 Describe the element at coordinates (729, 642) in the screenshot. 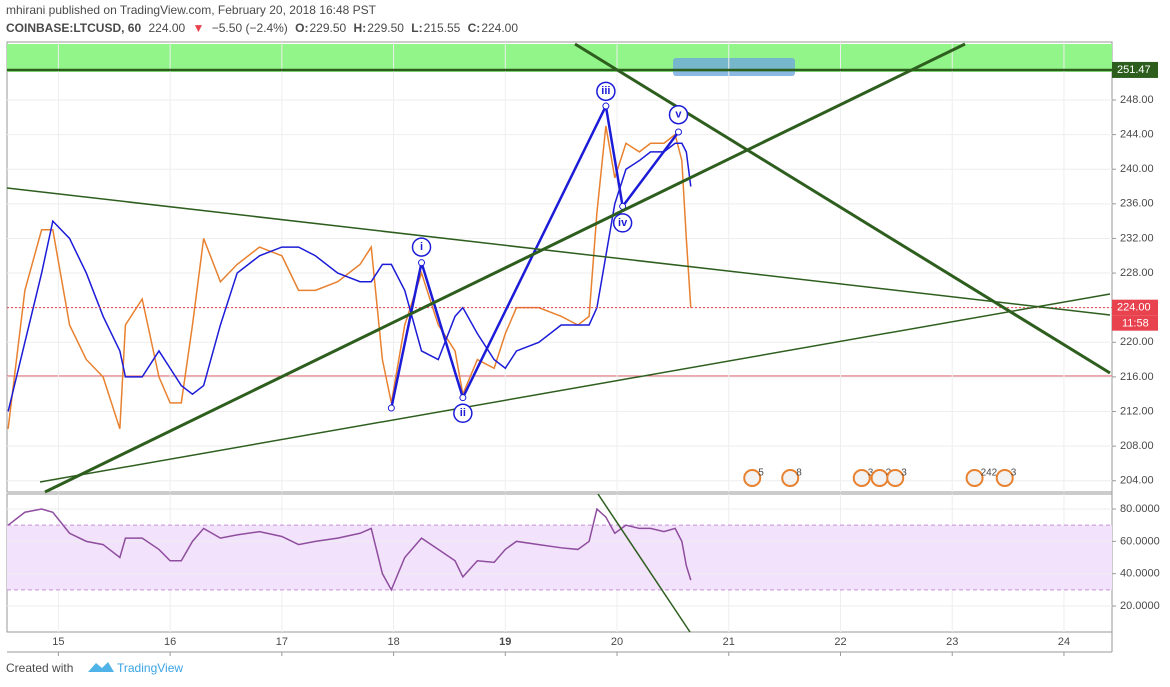

I see `x-tick-label: 21` at that location.